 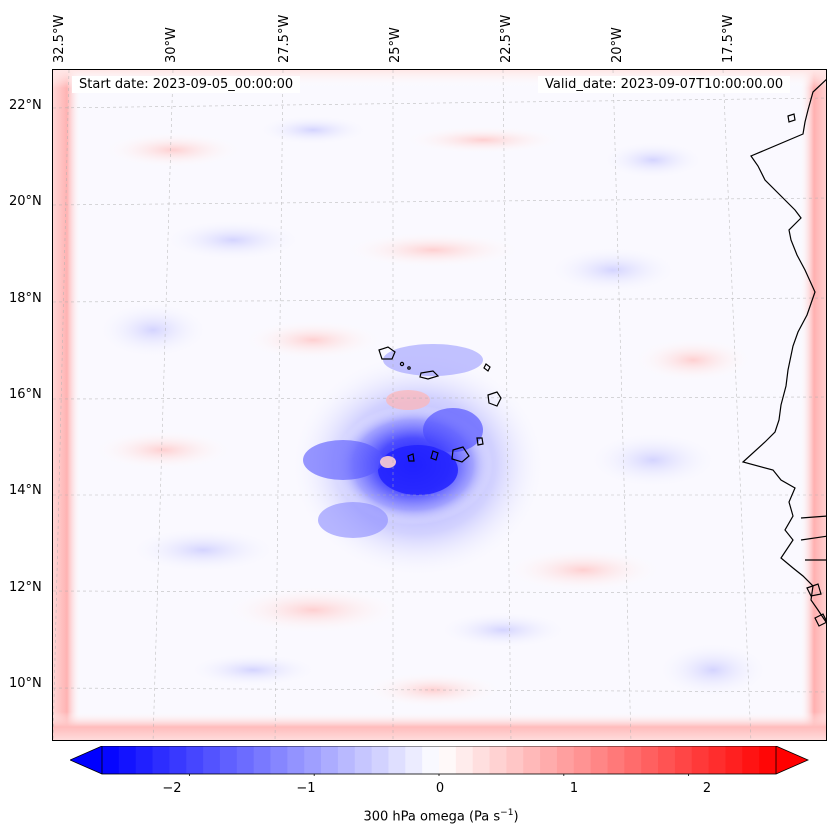 What do you see at coordinates (171, 45) in the screenshot?
I see `lon-label-30w: 30°W` at bounding box center [171, 45].